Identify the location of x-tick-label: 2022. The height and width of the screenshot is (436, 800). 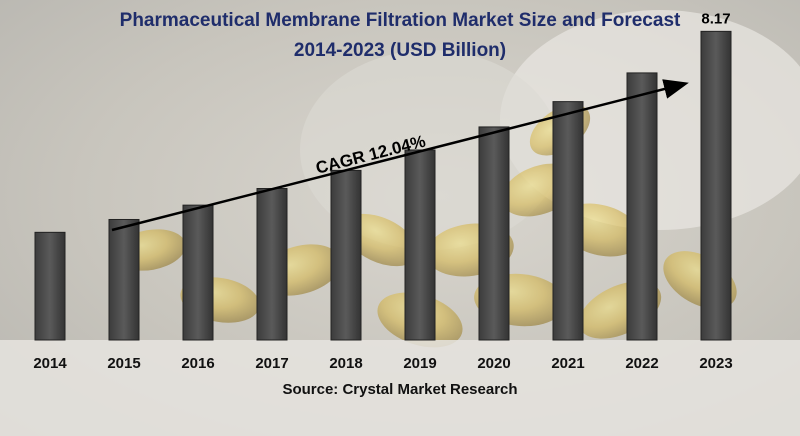
(641, 363).